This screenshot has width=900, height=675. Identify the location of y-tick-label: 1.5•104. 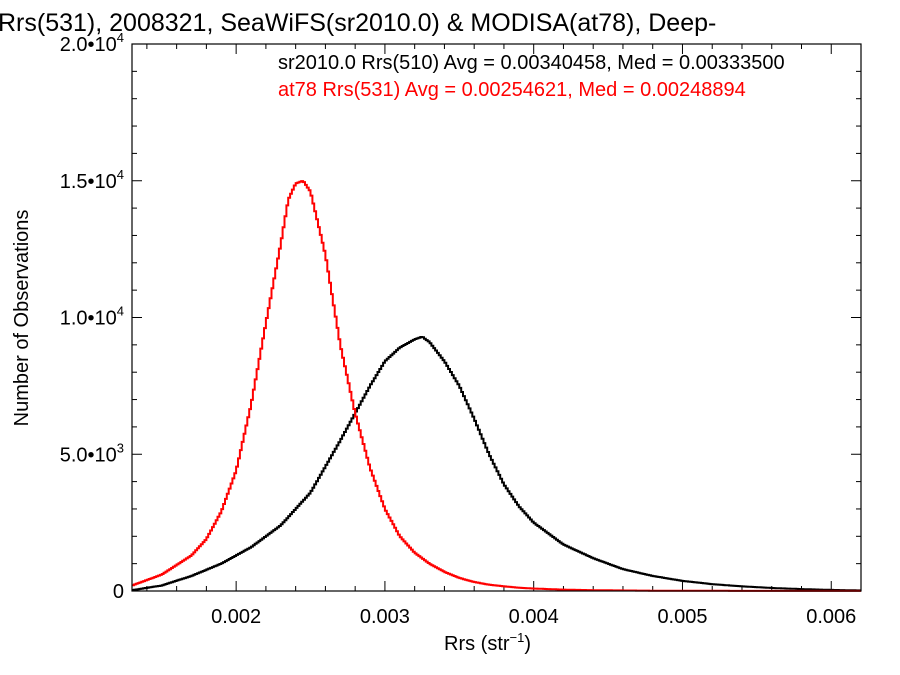
(92, 180).